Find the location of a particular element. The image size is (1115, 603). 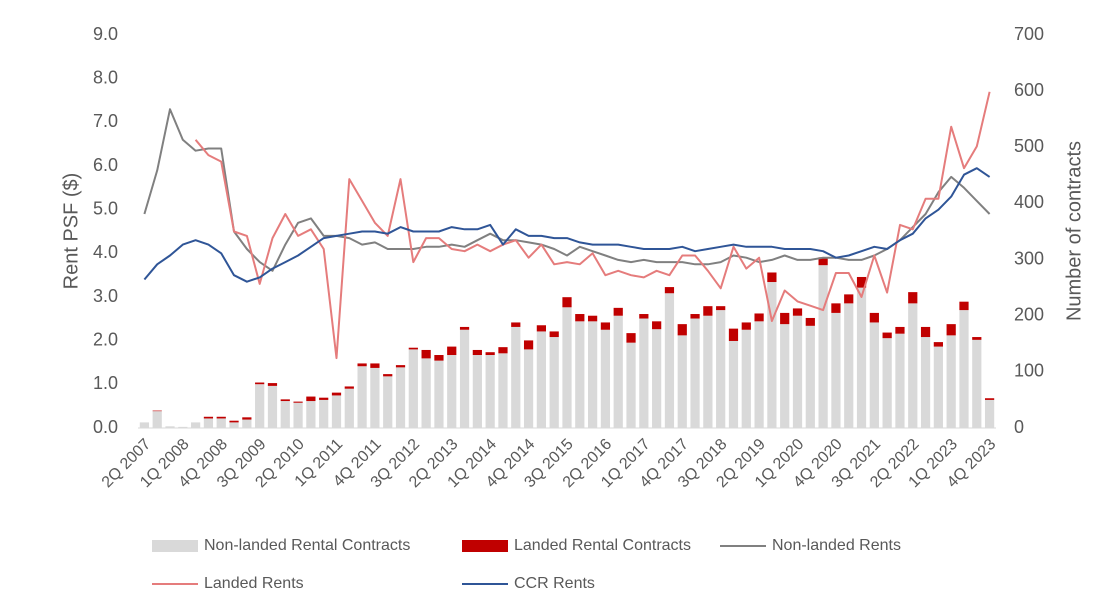

y-tick-label: 6.0 is located at coordinates (105, 165).